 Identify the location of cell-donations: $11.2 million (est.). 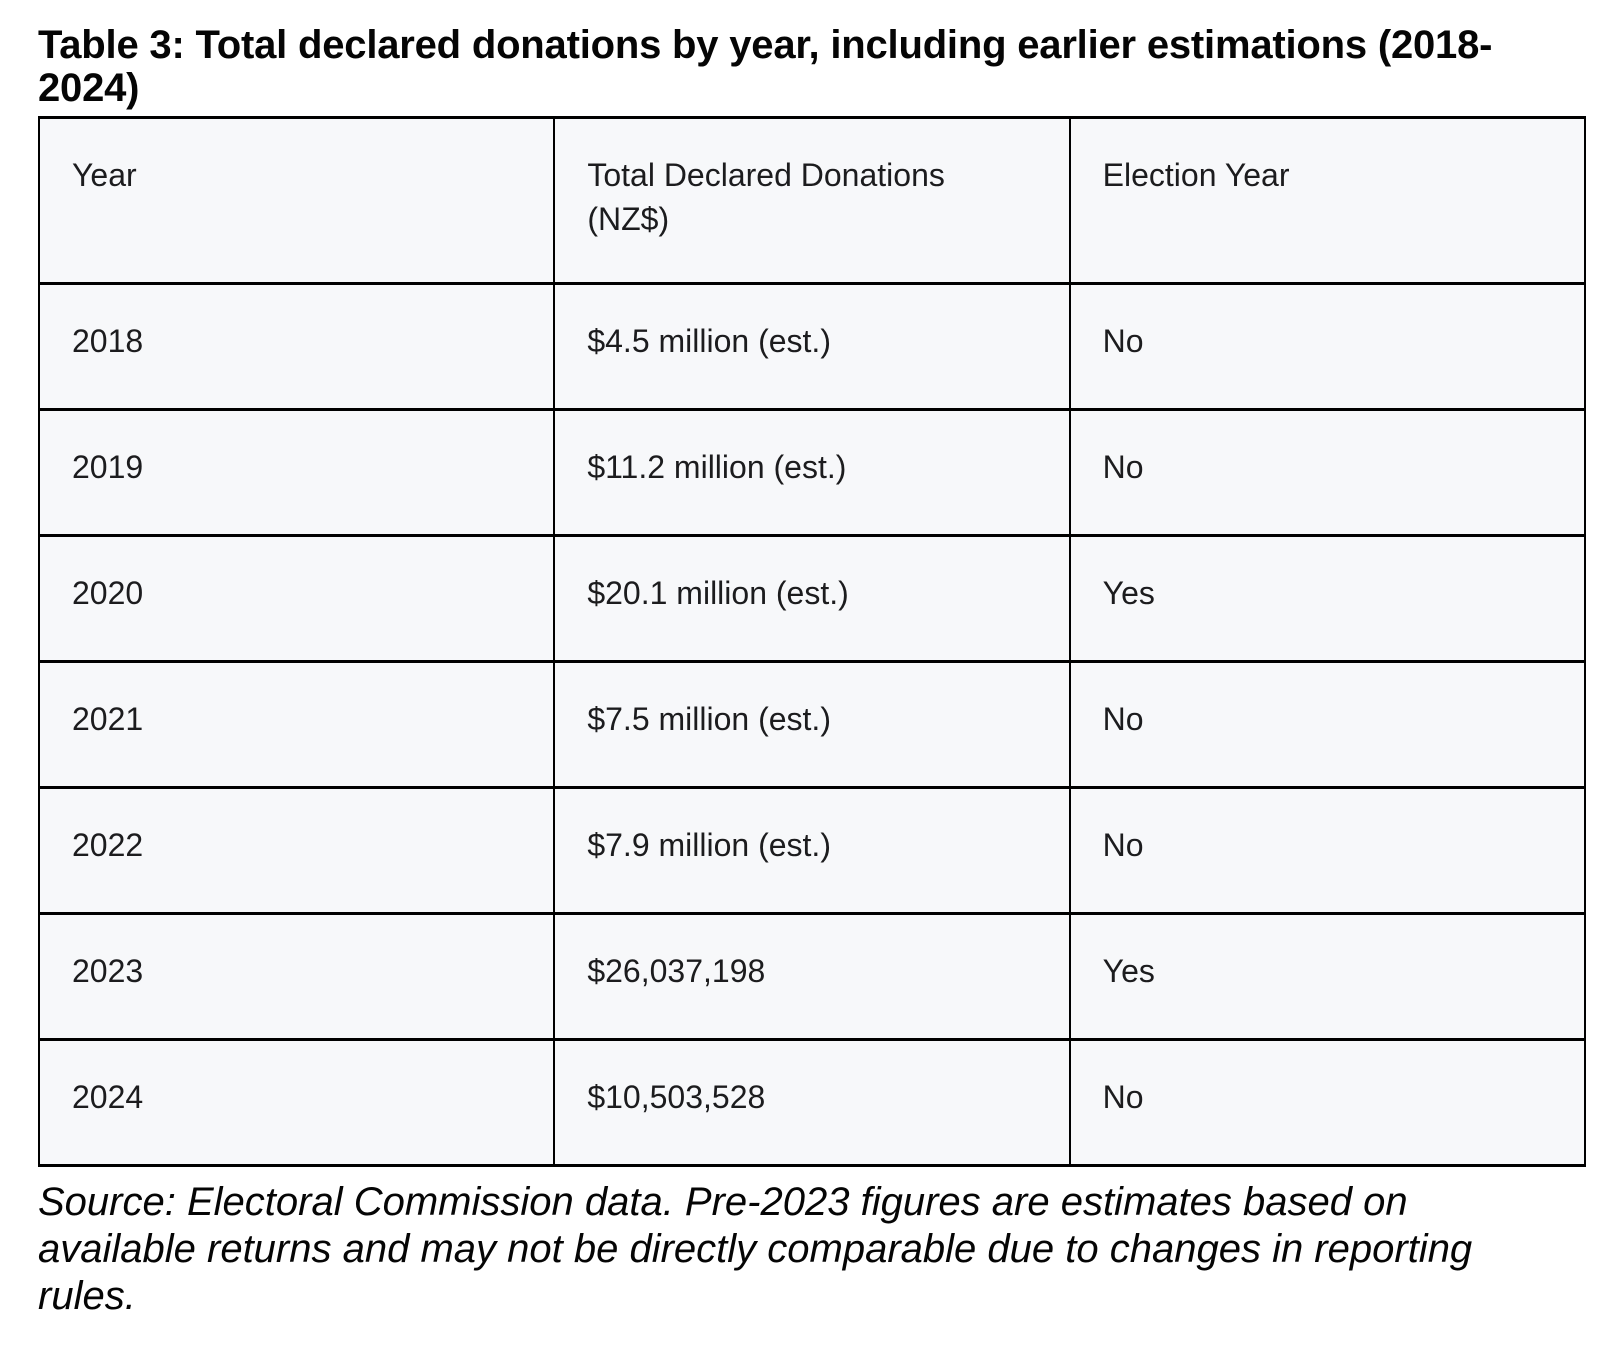
(812, 473).